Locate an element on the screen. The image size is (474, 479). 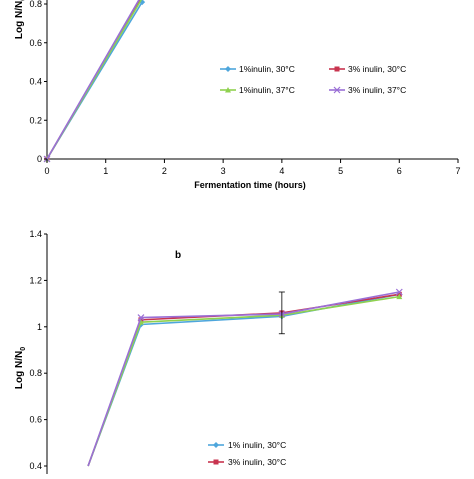
panel-a-y-tick-label: 0.4 is located at coordinates (35, 82).